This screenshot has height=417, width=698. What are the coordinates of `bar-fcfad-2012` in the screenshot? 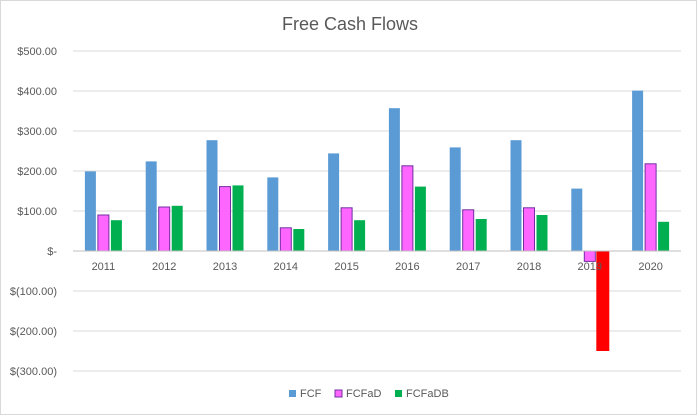 It's located at (164, 229).